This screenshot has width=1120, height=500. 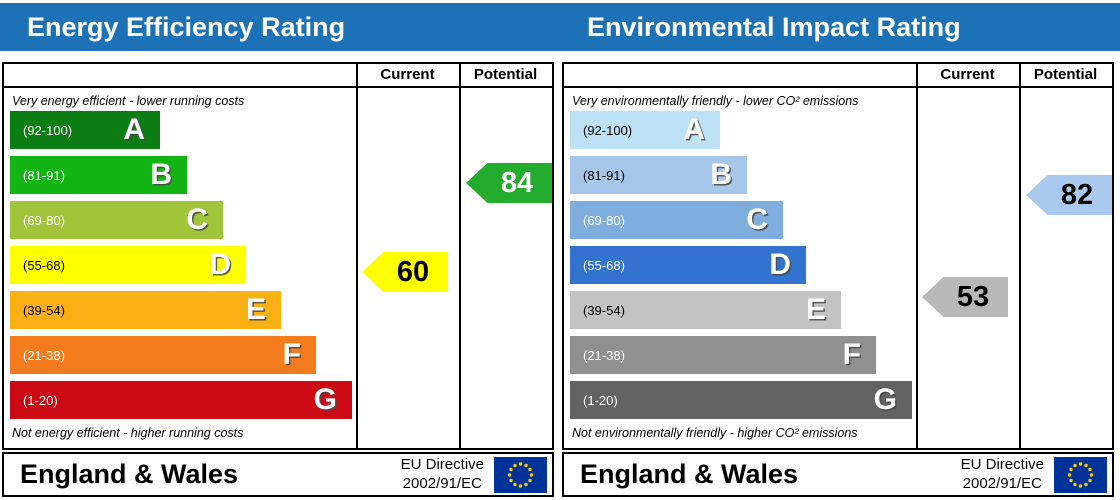 I want to click on energy-footer: England & Wales EU Directive 2002/91/EC, so click(x=278, y=474).